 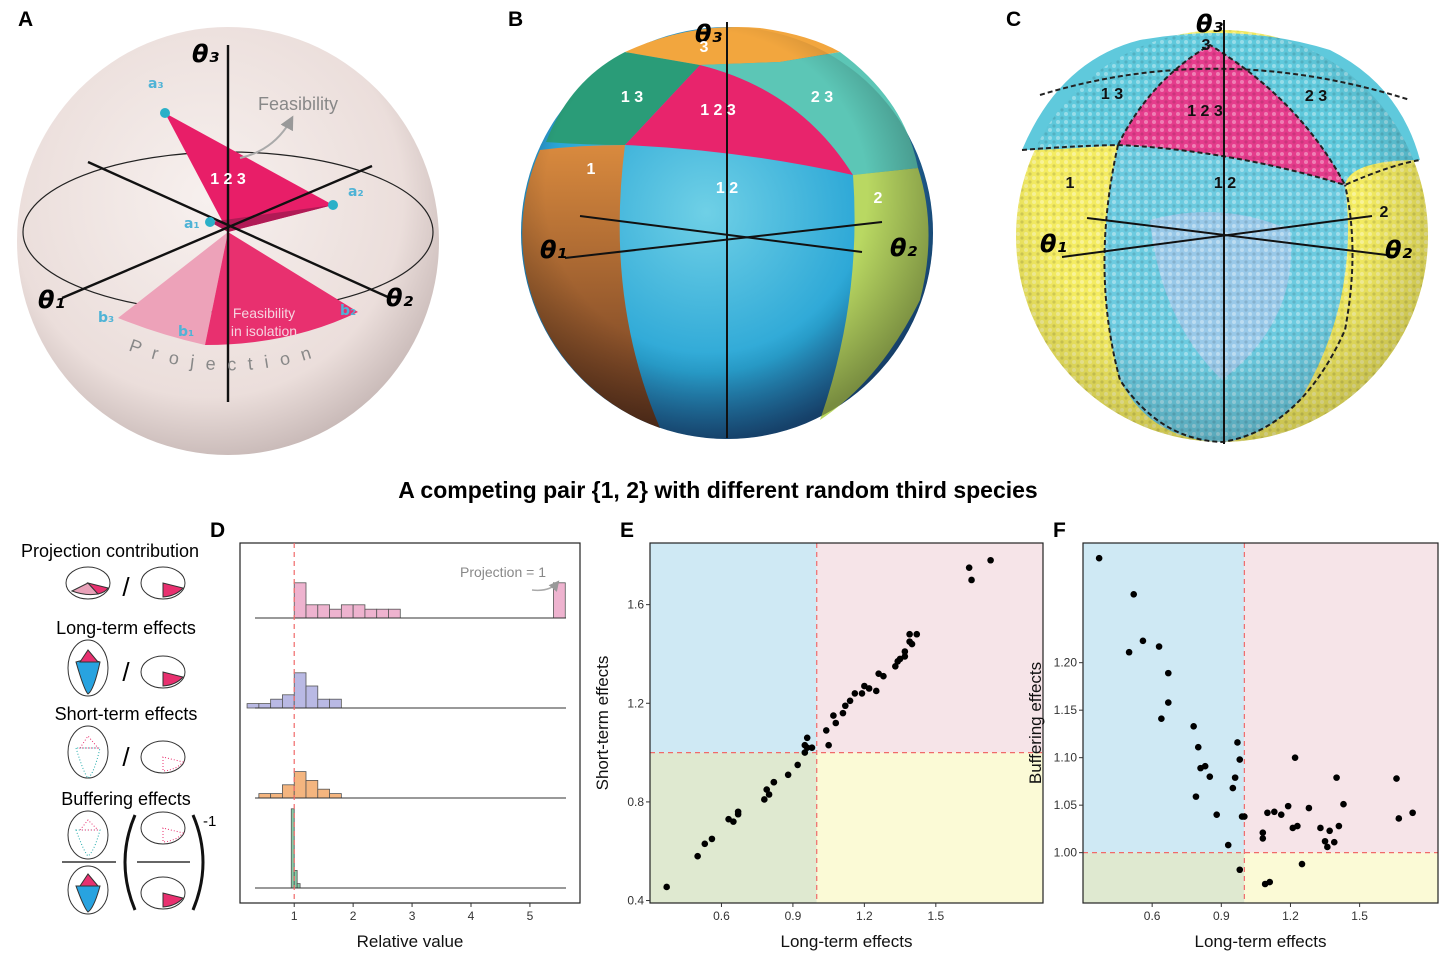 I want to click on x-tick-label: 5, so click(x=530, y=916).